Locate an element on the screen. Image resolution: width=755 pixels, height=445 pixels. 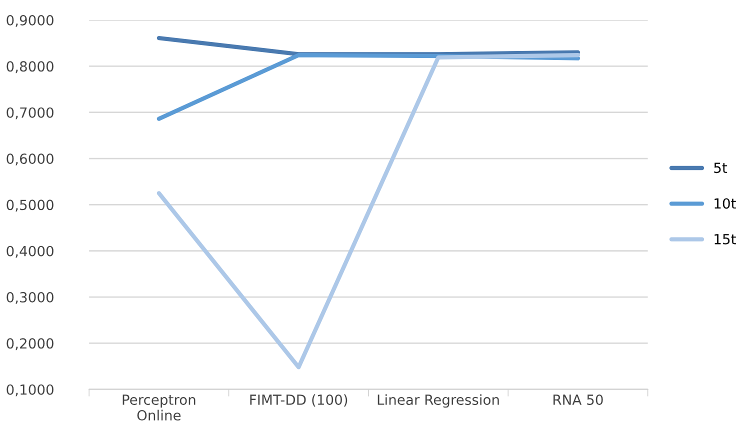
y-tick-label: 0,1000 is located at coordinates (30, 390).